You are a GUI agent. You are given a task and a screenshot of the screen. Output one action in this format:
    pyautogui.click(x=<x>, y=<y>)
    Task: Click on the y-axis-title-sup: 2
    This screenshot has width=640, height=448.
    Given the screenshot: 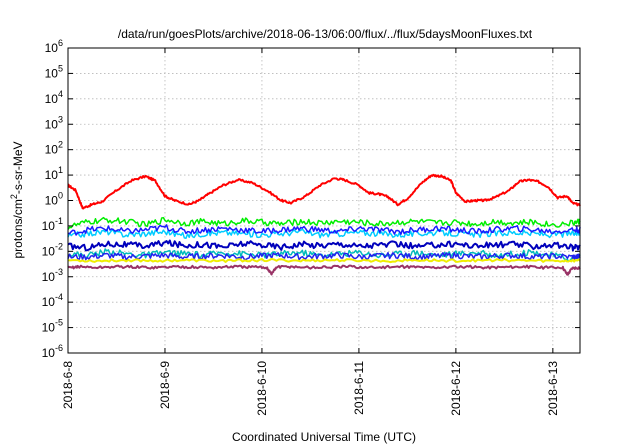 What is the action you would take?
    pyautogui.click(x=14, y=196)
    